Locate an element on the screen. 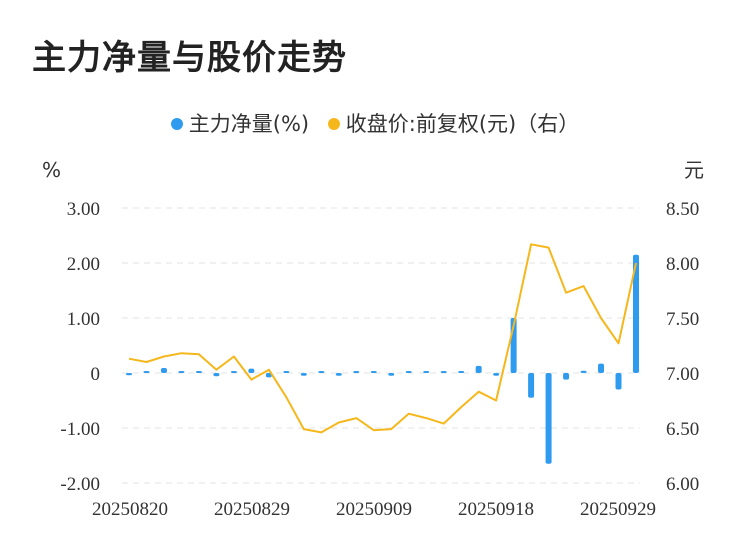 This screenshot has width=750, height=558. x-tick-label: 20250909 is located at coordinates (374, 509).